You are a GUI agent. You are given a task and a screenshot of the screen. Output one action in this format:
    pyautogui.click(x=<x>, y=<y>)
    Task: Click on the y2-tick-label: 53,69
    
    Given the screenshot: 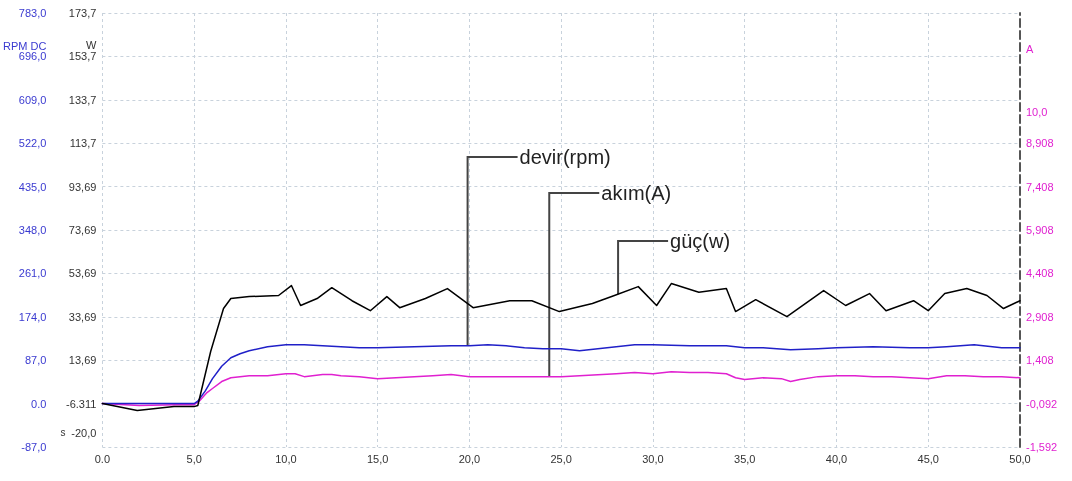 What is the action you would take?
    pyautogui.click(x=82, y=273)
    